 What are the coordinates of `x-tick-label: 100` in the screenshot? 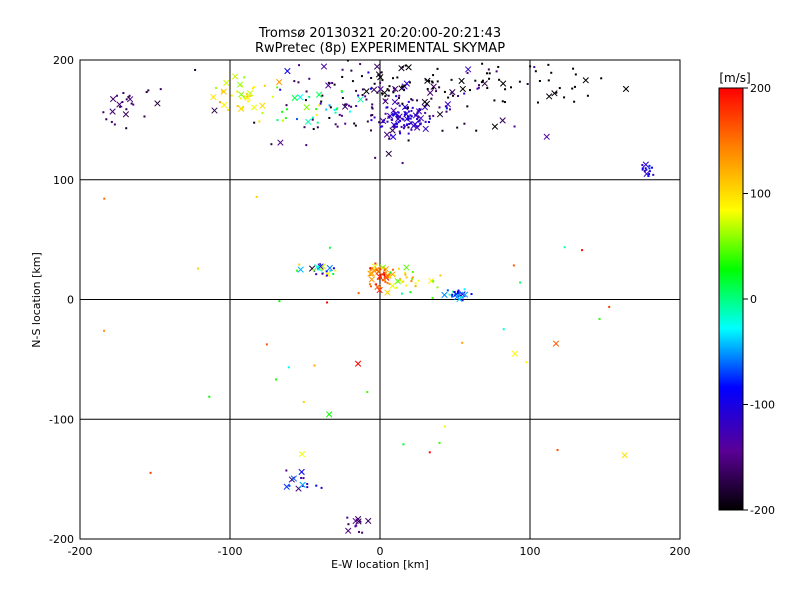 It's located at (530, 551).